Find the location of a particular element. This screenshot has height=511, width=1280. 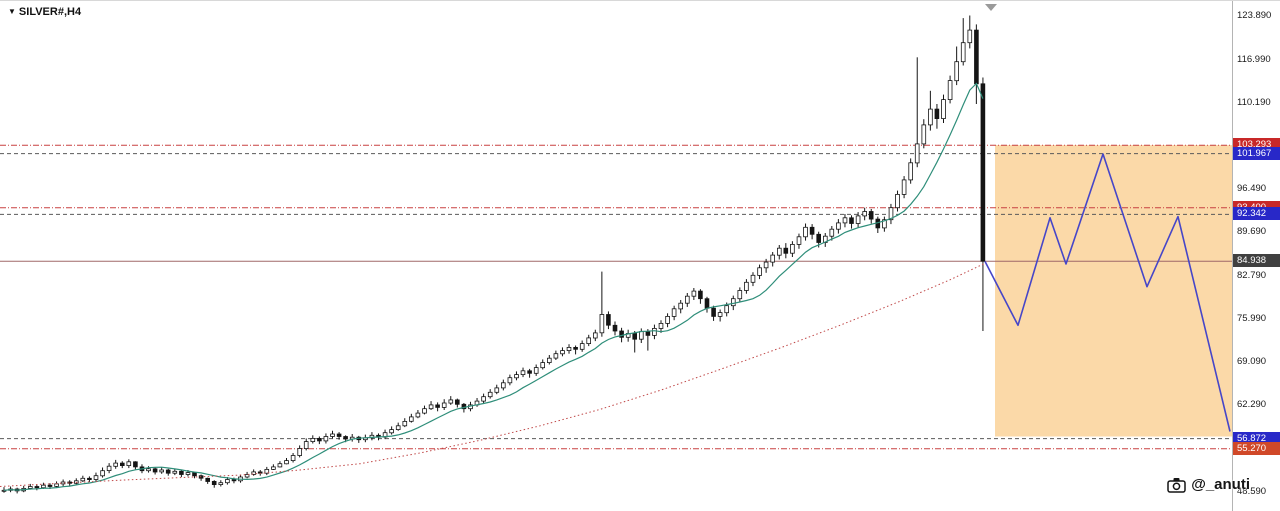

axis-tick: 116.990 is located at coordinates (1254, 59).